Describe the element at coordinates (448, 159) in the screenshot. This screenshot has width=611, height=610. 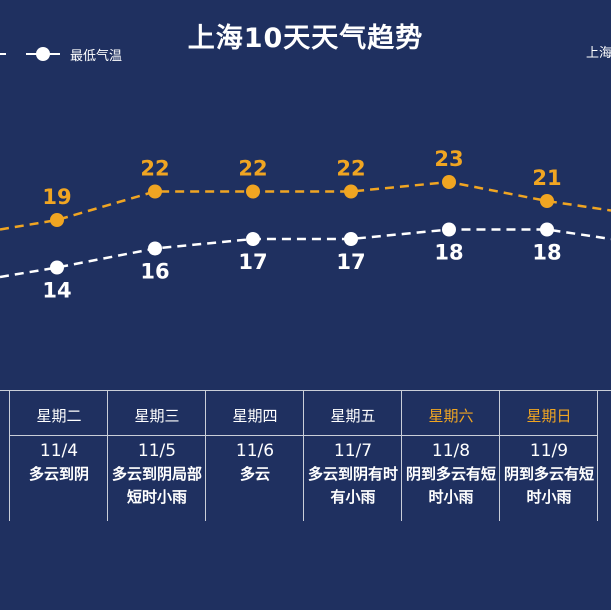
I see `data-label: 23` at that location.